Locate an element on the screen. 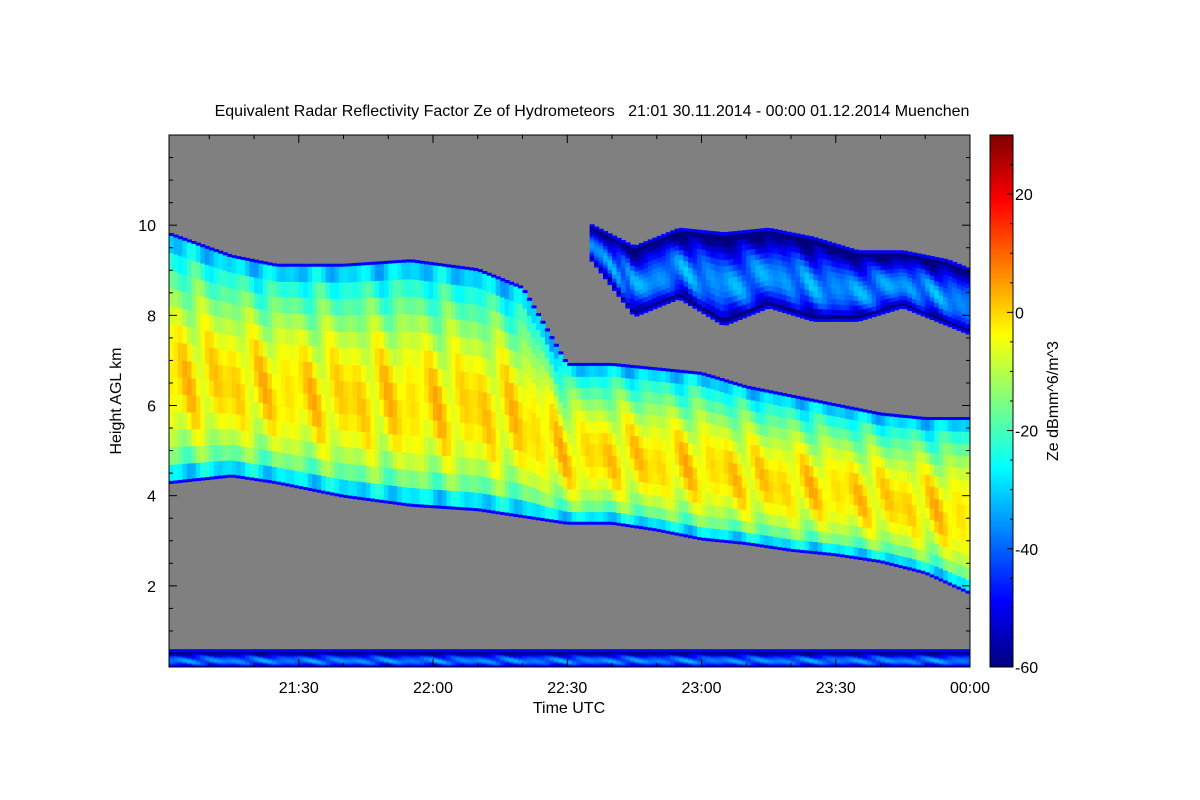  colorbar: -60 -40 -20 0 20 Ze dBmm^6/m^3 is located at coordinates (1025, 405).